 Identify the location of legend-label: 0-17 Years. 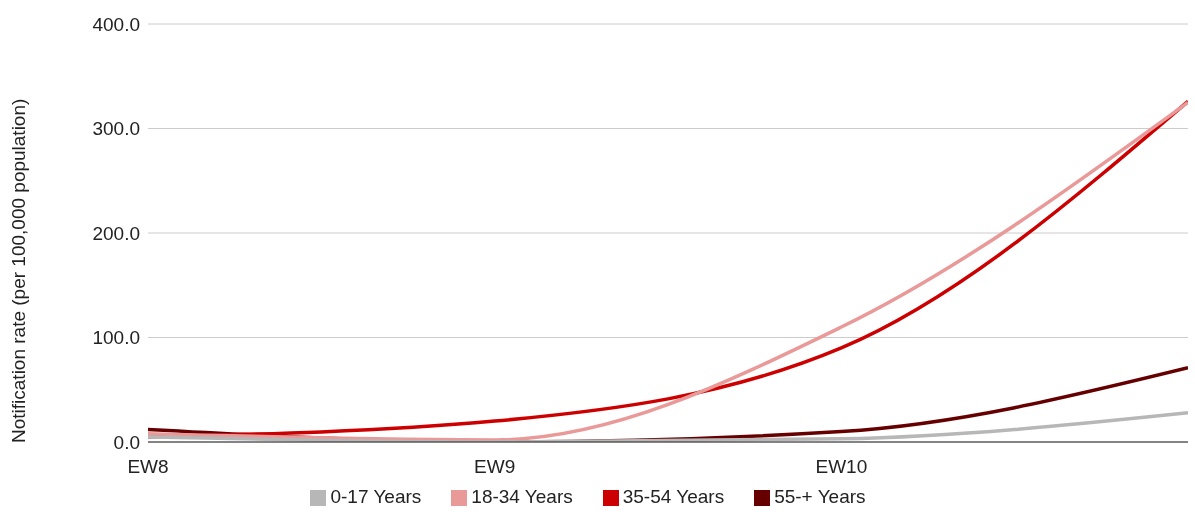
(376, 496).